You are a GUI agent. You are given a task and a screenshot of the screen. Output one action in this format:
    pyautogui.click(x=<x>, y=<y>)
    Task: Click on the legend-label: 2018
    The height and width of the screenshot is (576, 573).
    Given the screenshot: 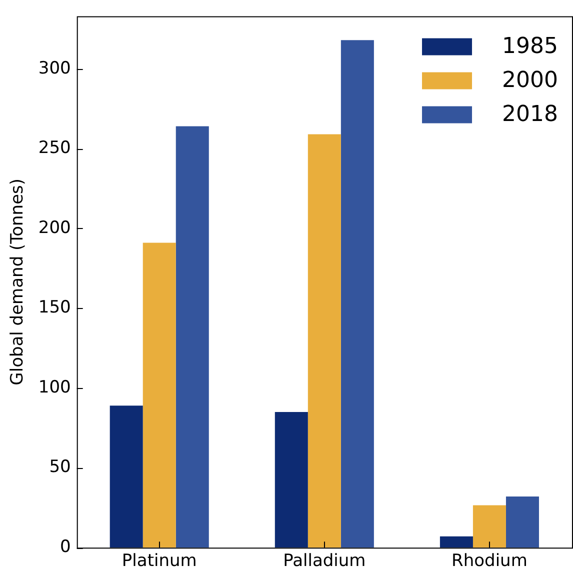 What is the action you would take?
    pyautogui.click(x=530, y=114)
    